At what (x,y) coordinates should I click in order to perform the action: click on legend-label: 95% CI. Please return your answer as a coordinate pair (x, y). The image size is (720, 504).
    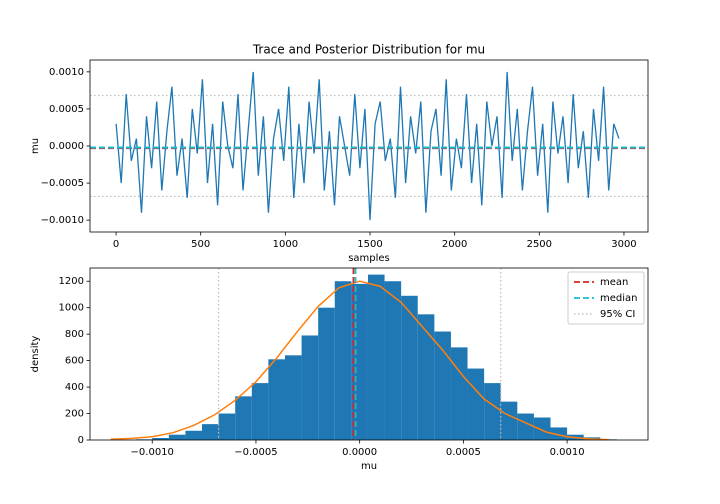
    Looking at the image, I should click on (617, 314).